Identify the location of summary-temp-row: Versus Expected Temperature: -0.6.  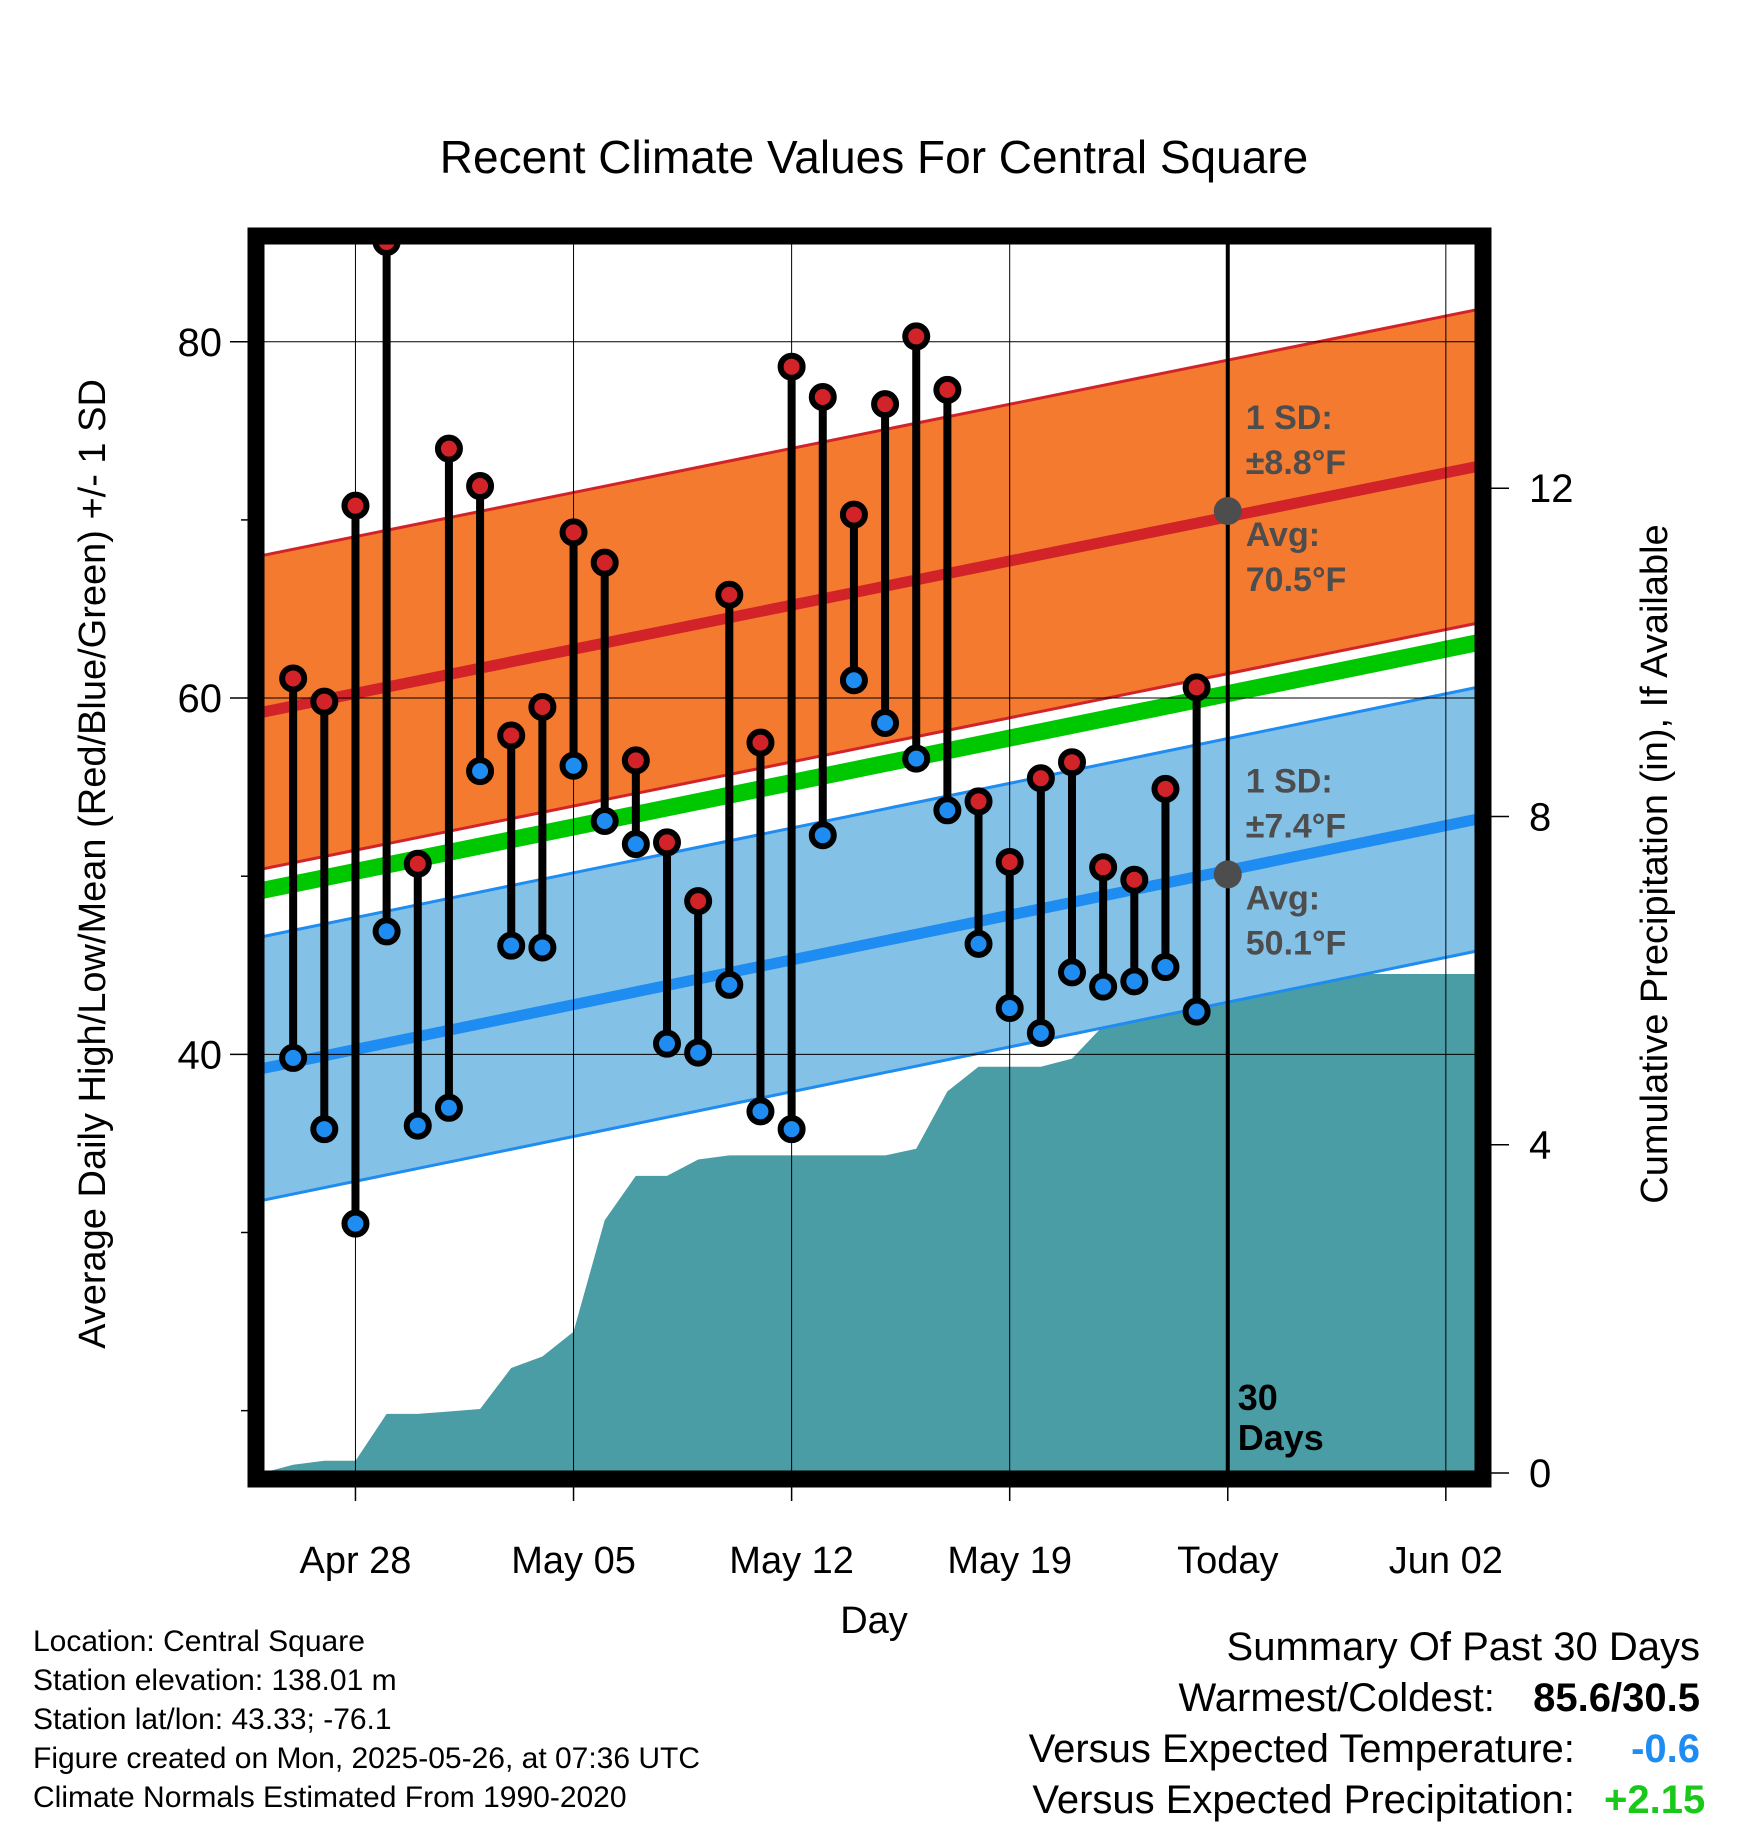
(1250, 1749).